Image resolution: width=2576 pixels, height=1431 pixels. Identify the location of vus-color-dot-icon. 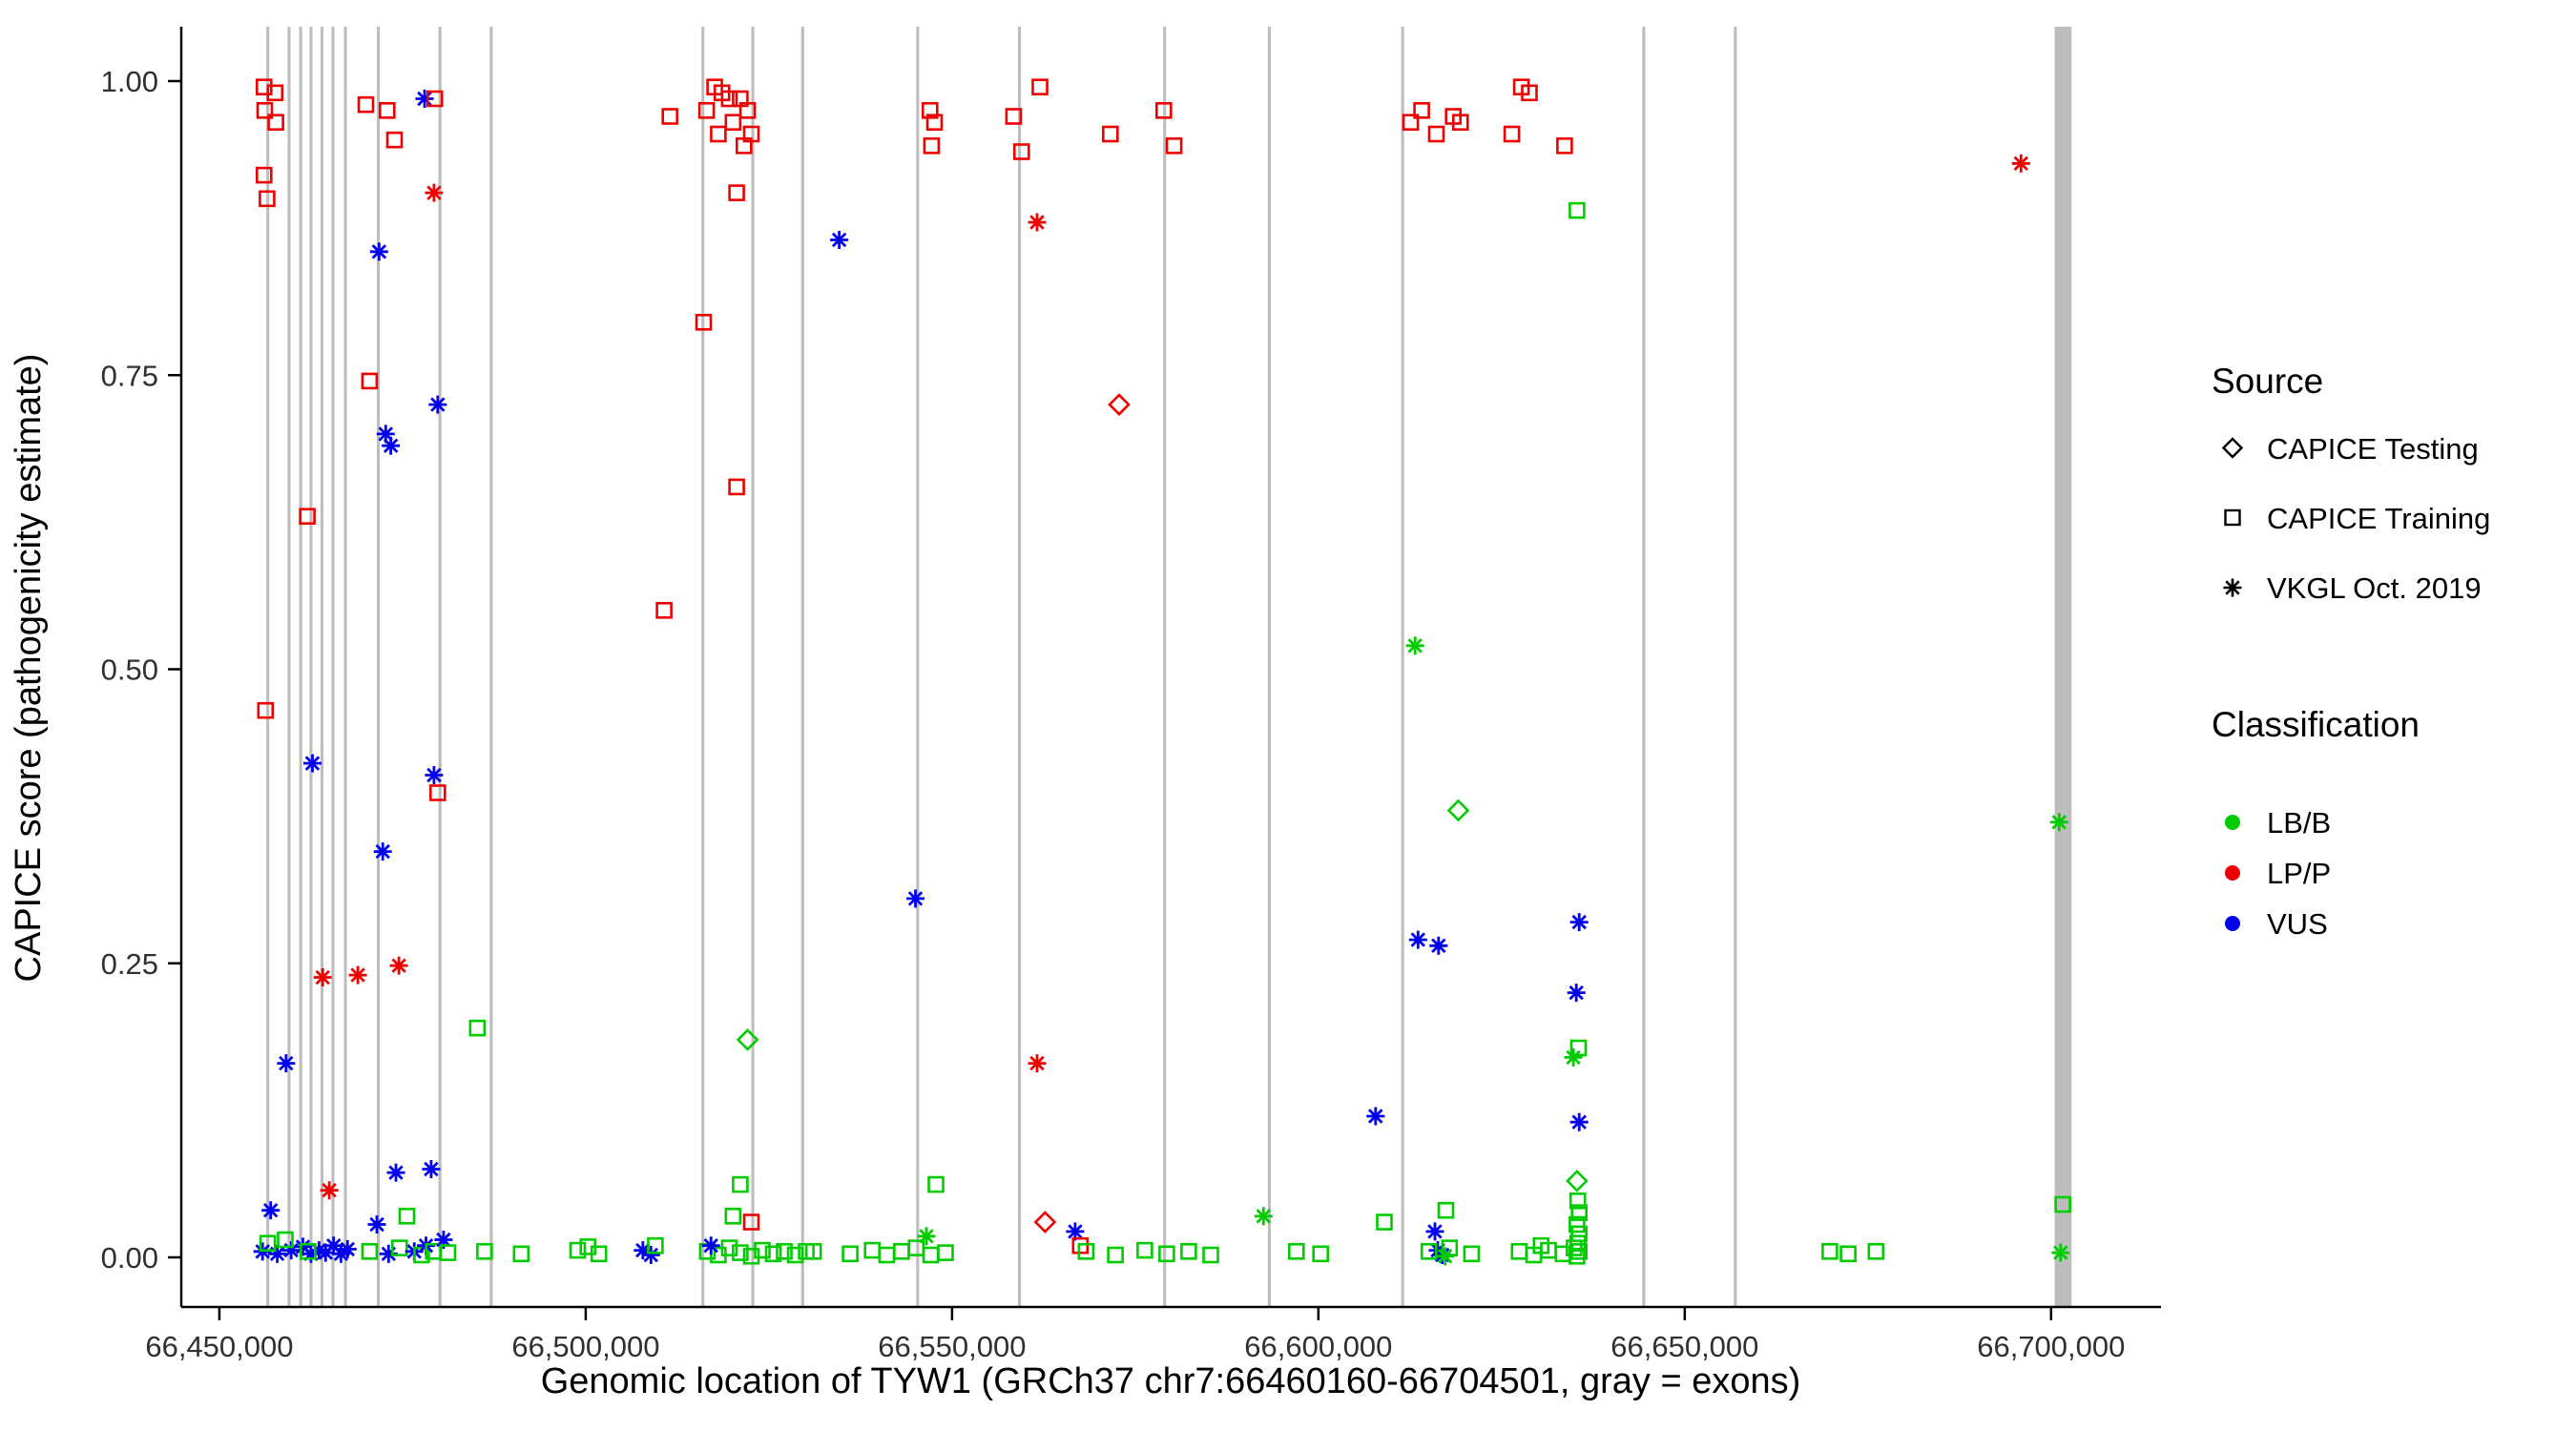
(2232, 923).